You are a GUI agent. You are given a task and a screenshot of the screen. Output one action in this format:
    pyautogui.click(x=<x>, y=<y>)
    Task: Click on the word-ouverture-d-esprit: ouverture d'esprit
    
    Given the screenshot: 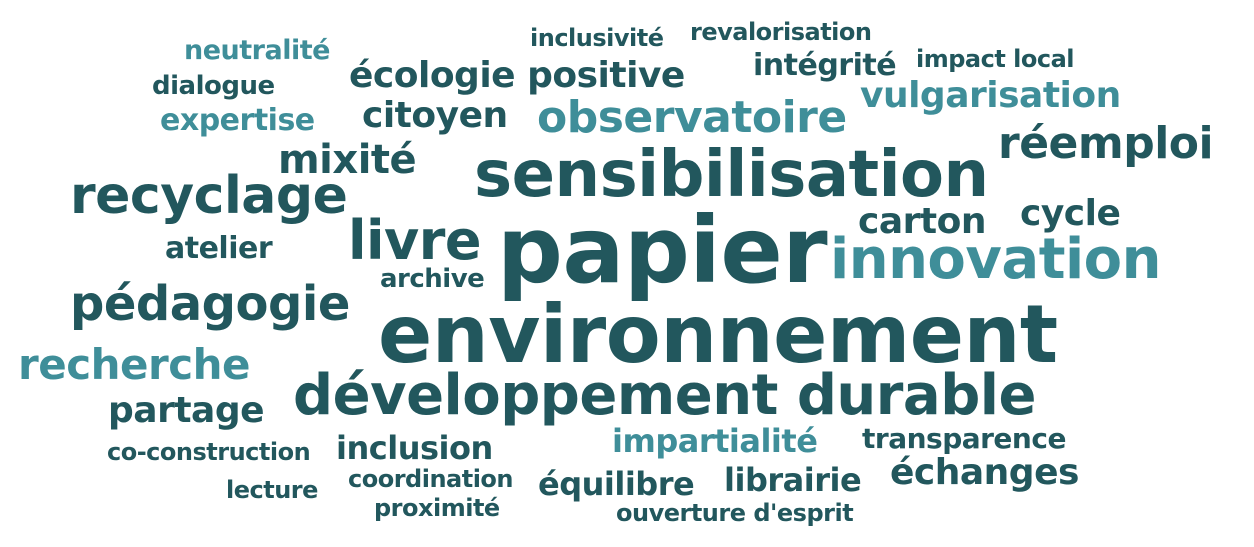 What is the action you would take?
    pyautogui.click(x=735, y=513)
    